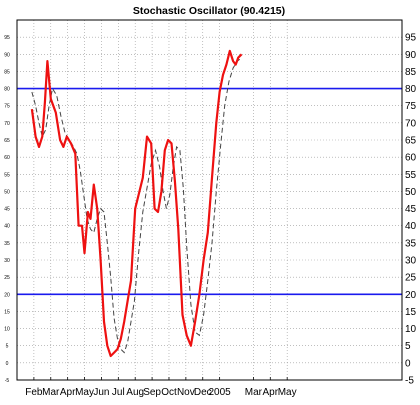 This screenshot has height=405, width=420. I want to click on y-tick-label-right: 65, so click(411, 141).